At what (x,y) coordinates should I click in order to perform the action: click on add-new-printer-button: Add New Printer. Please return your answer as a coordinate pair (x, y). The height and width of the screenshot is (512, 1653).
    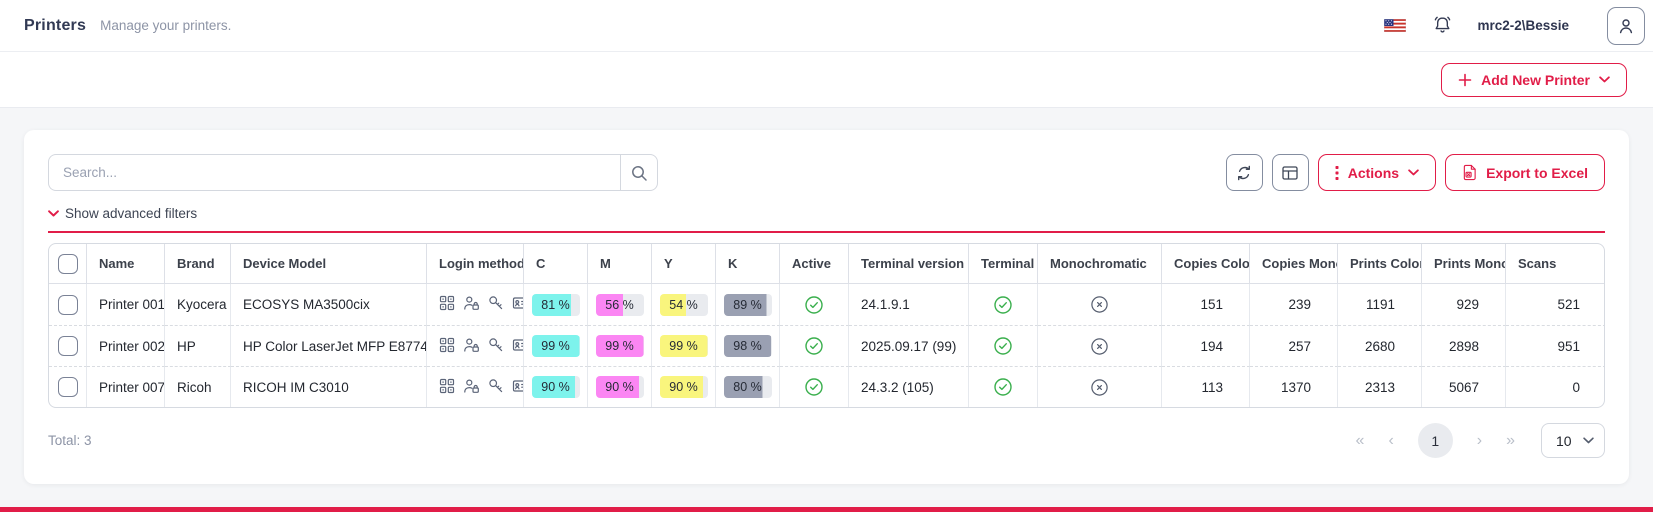
    Looking at the image, I should click on (1534, 79).